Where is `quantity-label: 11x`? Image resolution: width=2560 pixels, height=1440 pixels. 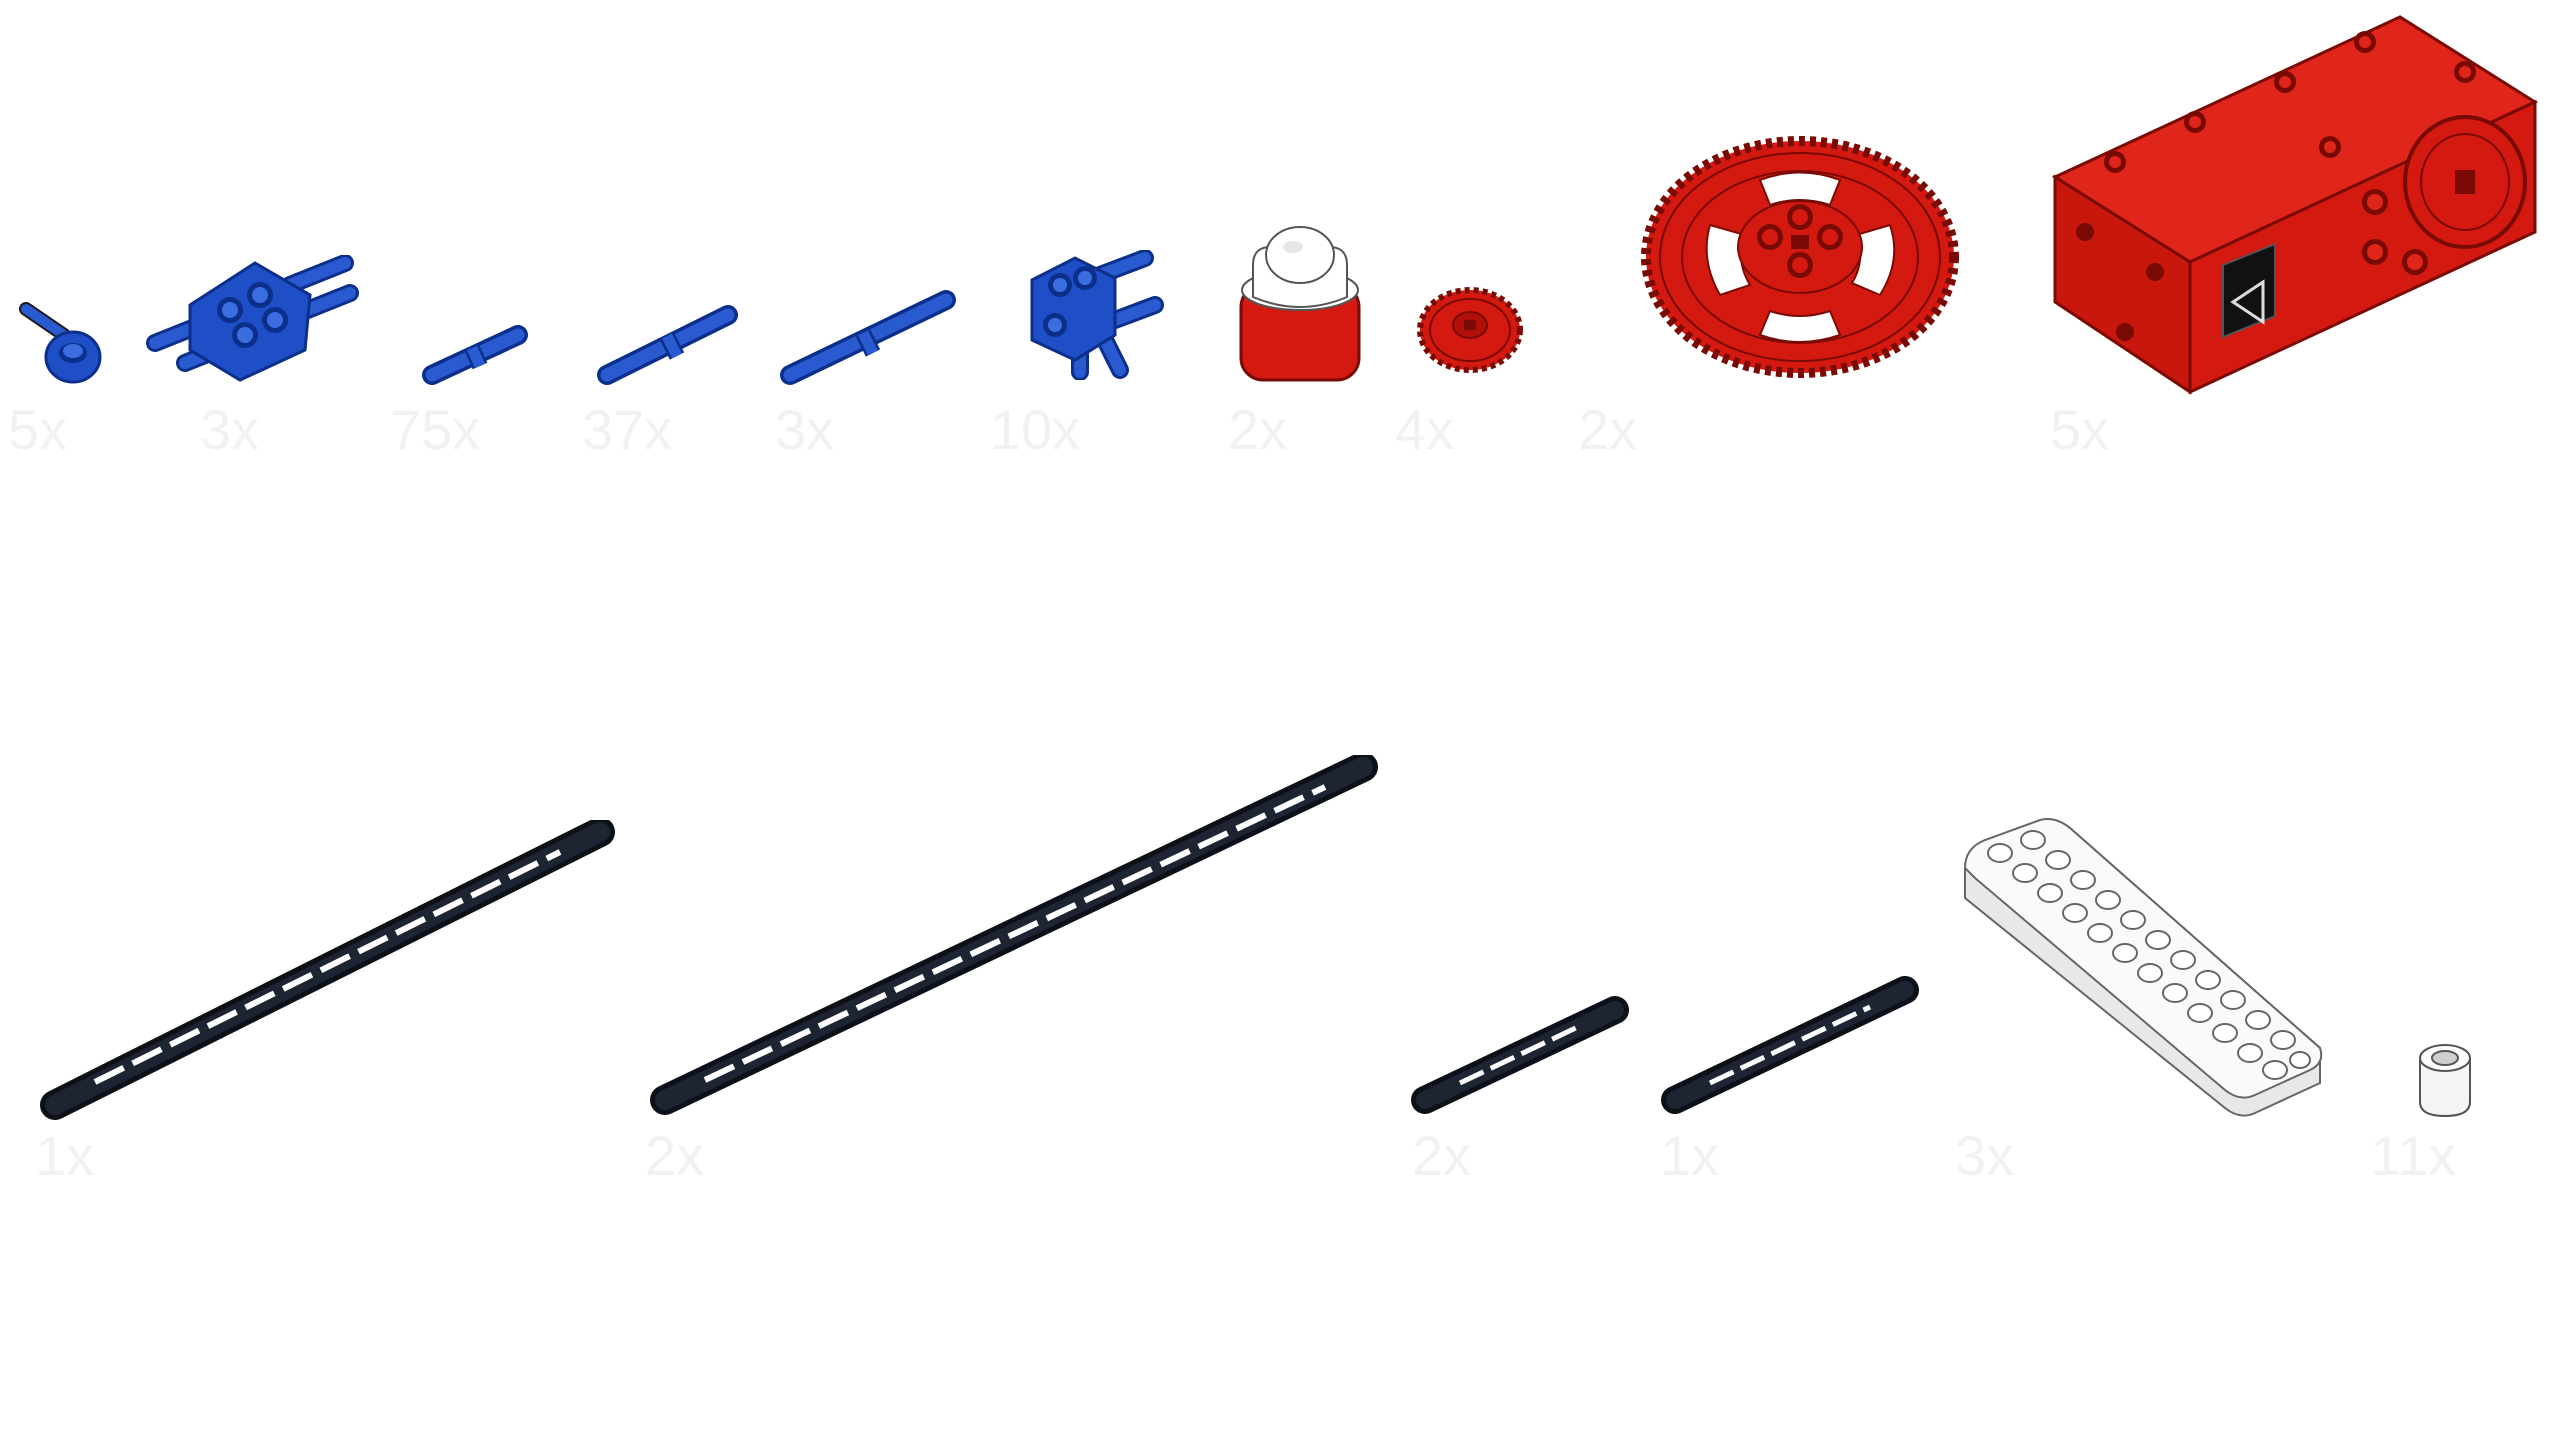
quantity-label: 11x is located at coordinates (2413, 1155).